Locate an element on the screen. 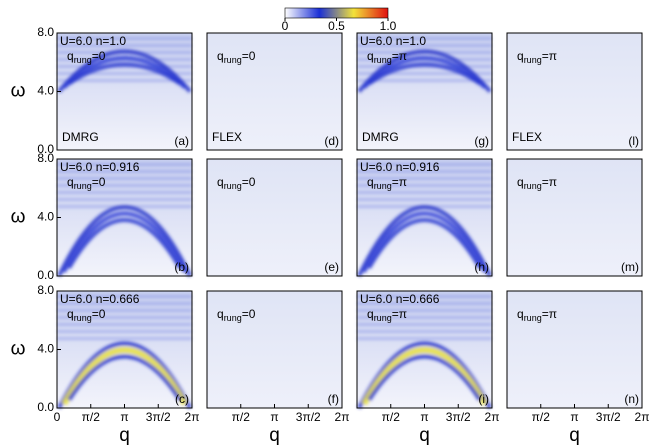  panel-letter: (f) is located at coordinates (333, 399).